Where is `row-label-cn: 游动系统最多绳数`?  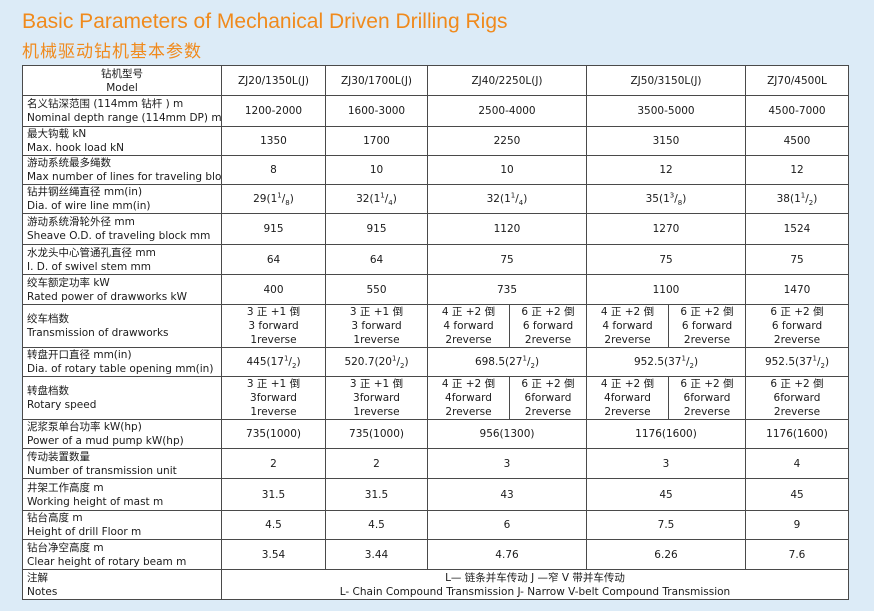
row-label-cn: 游动系统最多绳数 is located at coordinates (69, 163).